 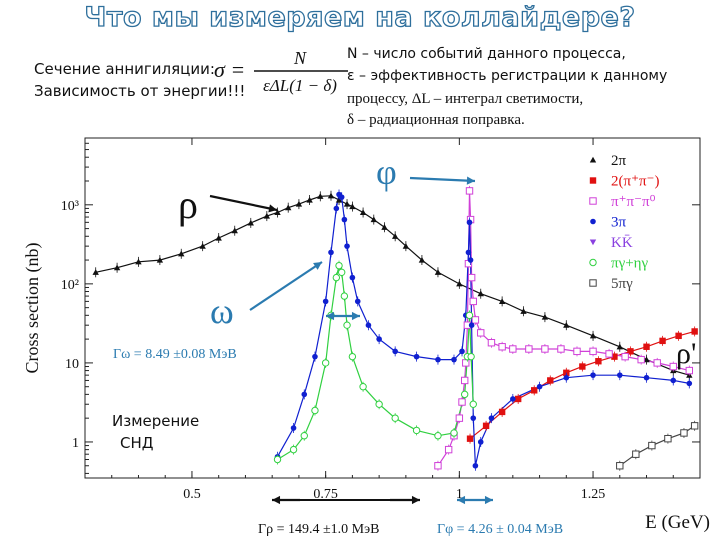 What do you see at coordinates (300, 58) in the screenshot?
I see `formula-numerator: N` at bounding box center [300, 58].